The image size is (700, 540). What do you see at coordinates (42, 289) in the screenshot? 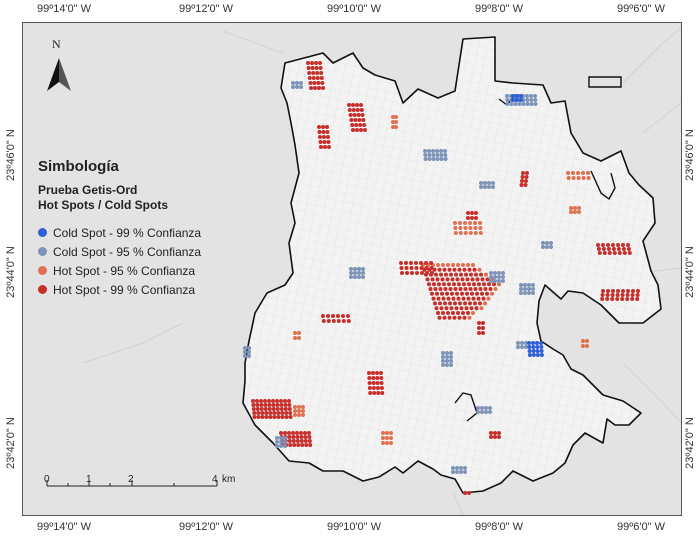
I see `hot-spot-99-icon` at bounding box center [42, 289].